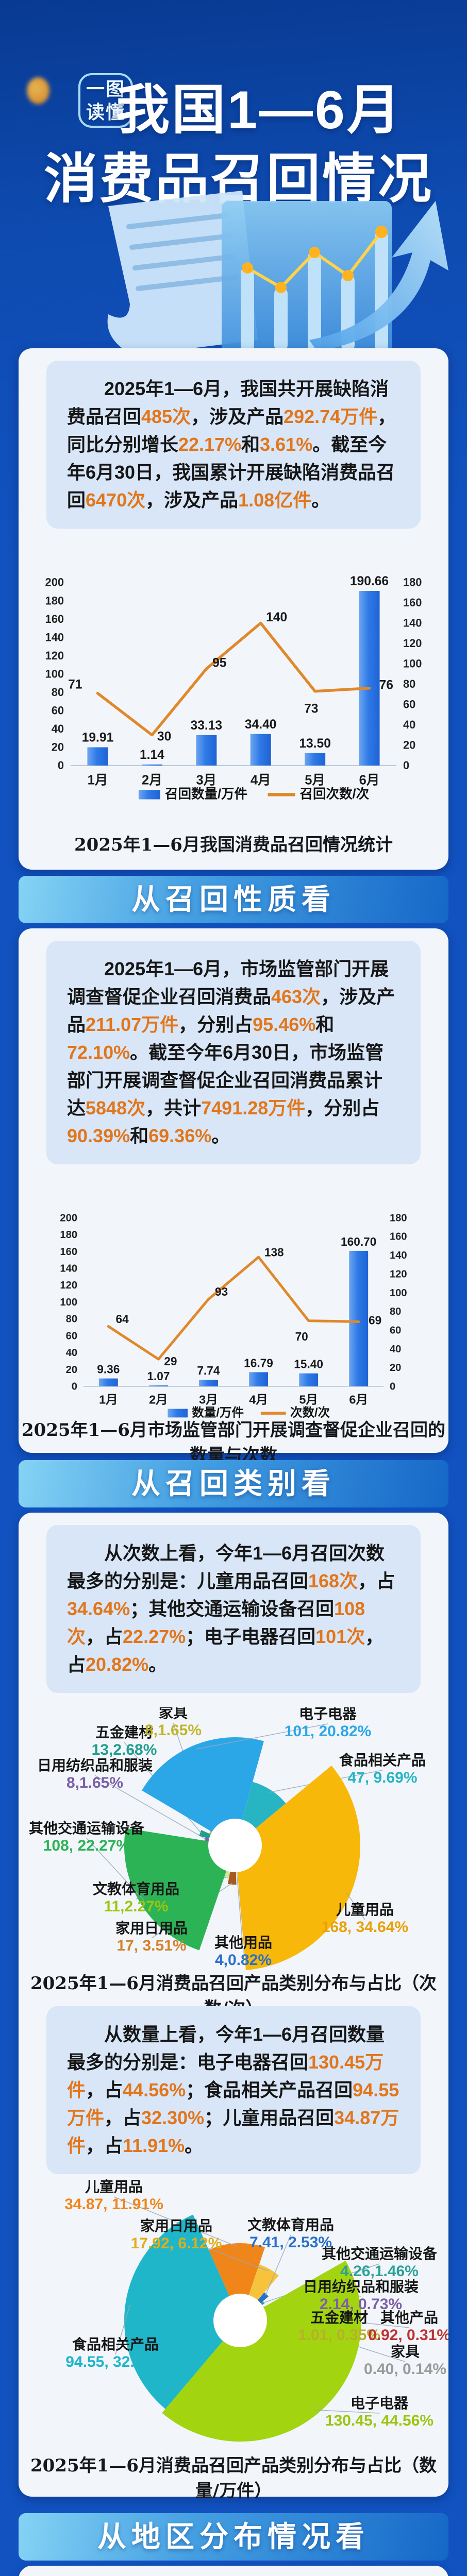 The height and width of the screenshot is (2576, 467). What do you see at coordinates (233, 1996) in the screenshot?
I see `pie-caption-count: 2025年1—6月消费品召回产品类别分布与占比（次数/次）` at bounding box center [233, 1996].